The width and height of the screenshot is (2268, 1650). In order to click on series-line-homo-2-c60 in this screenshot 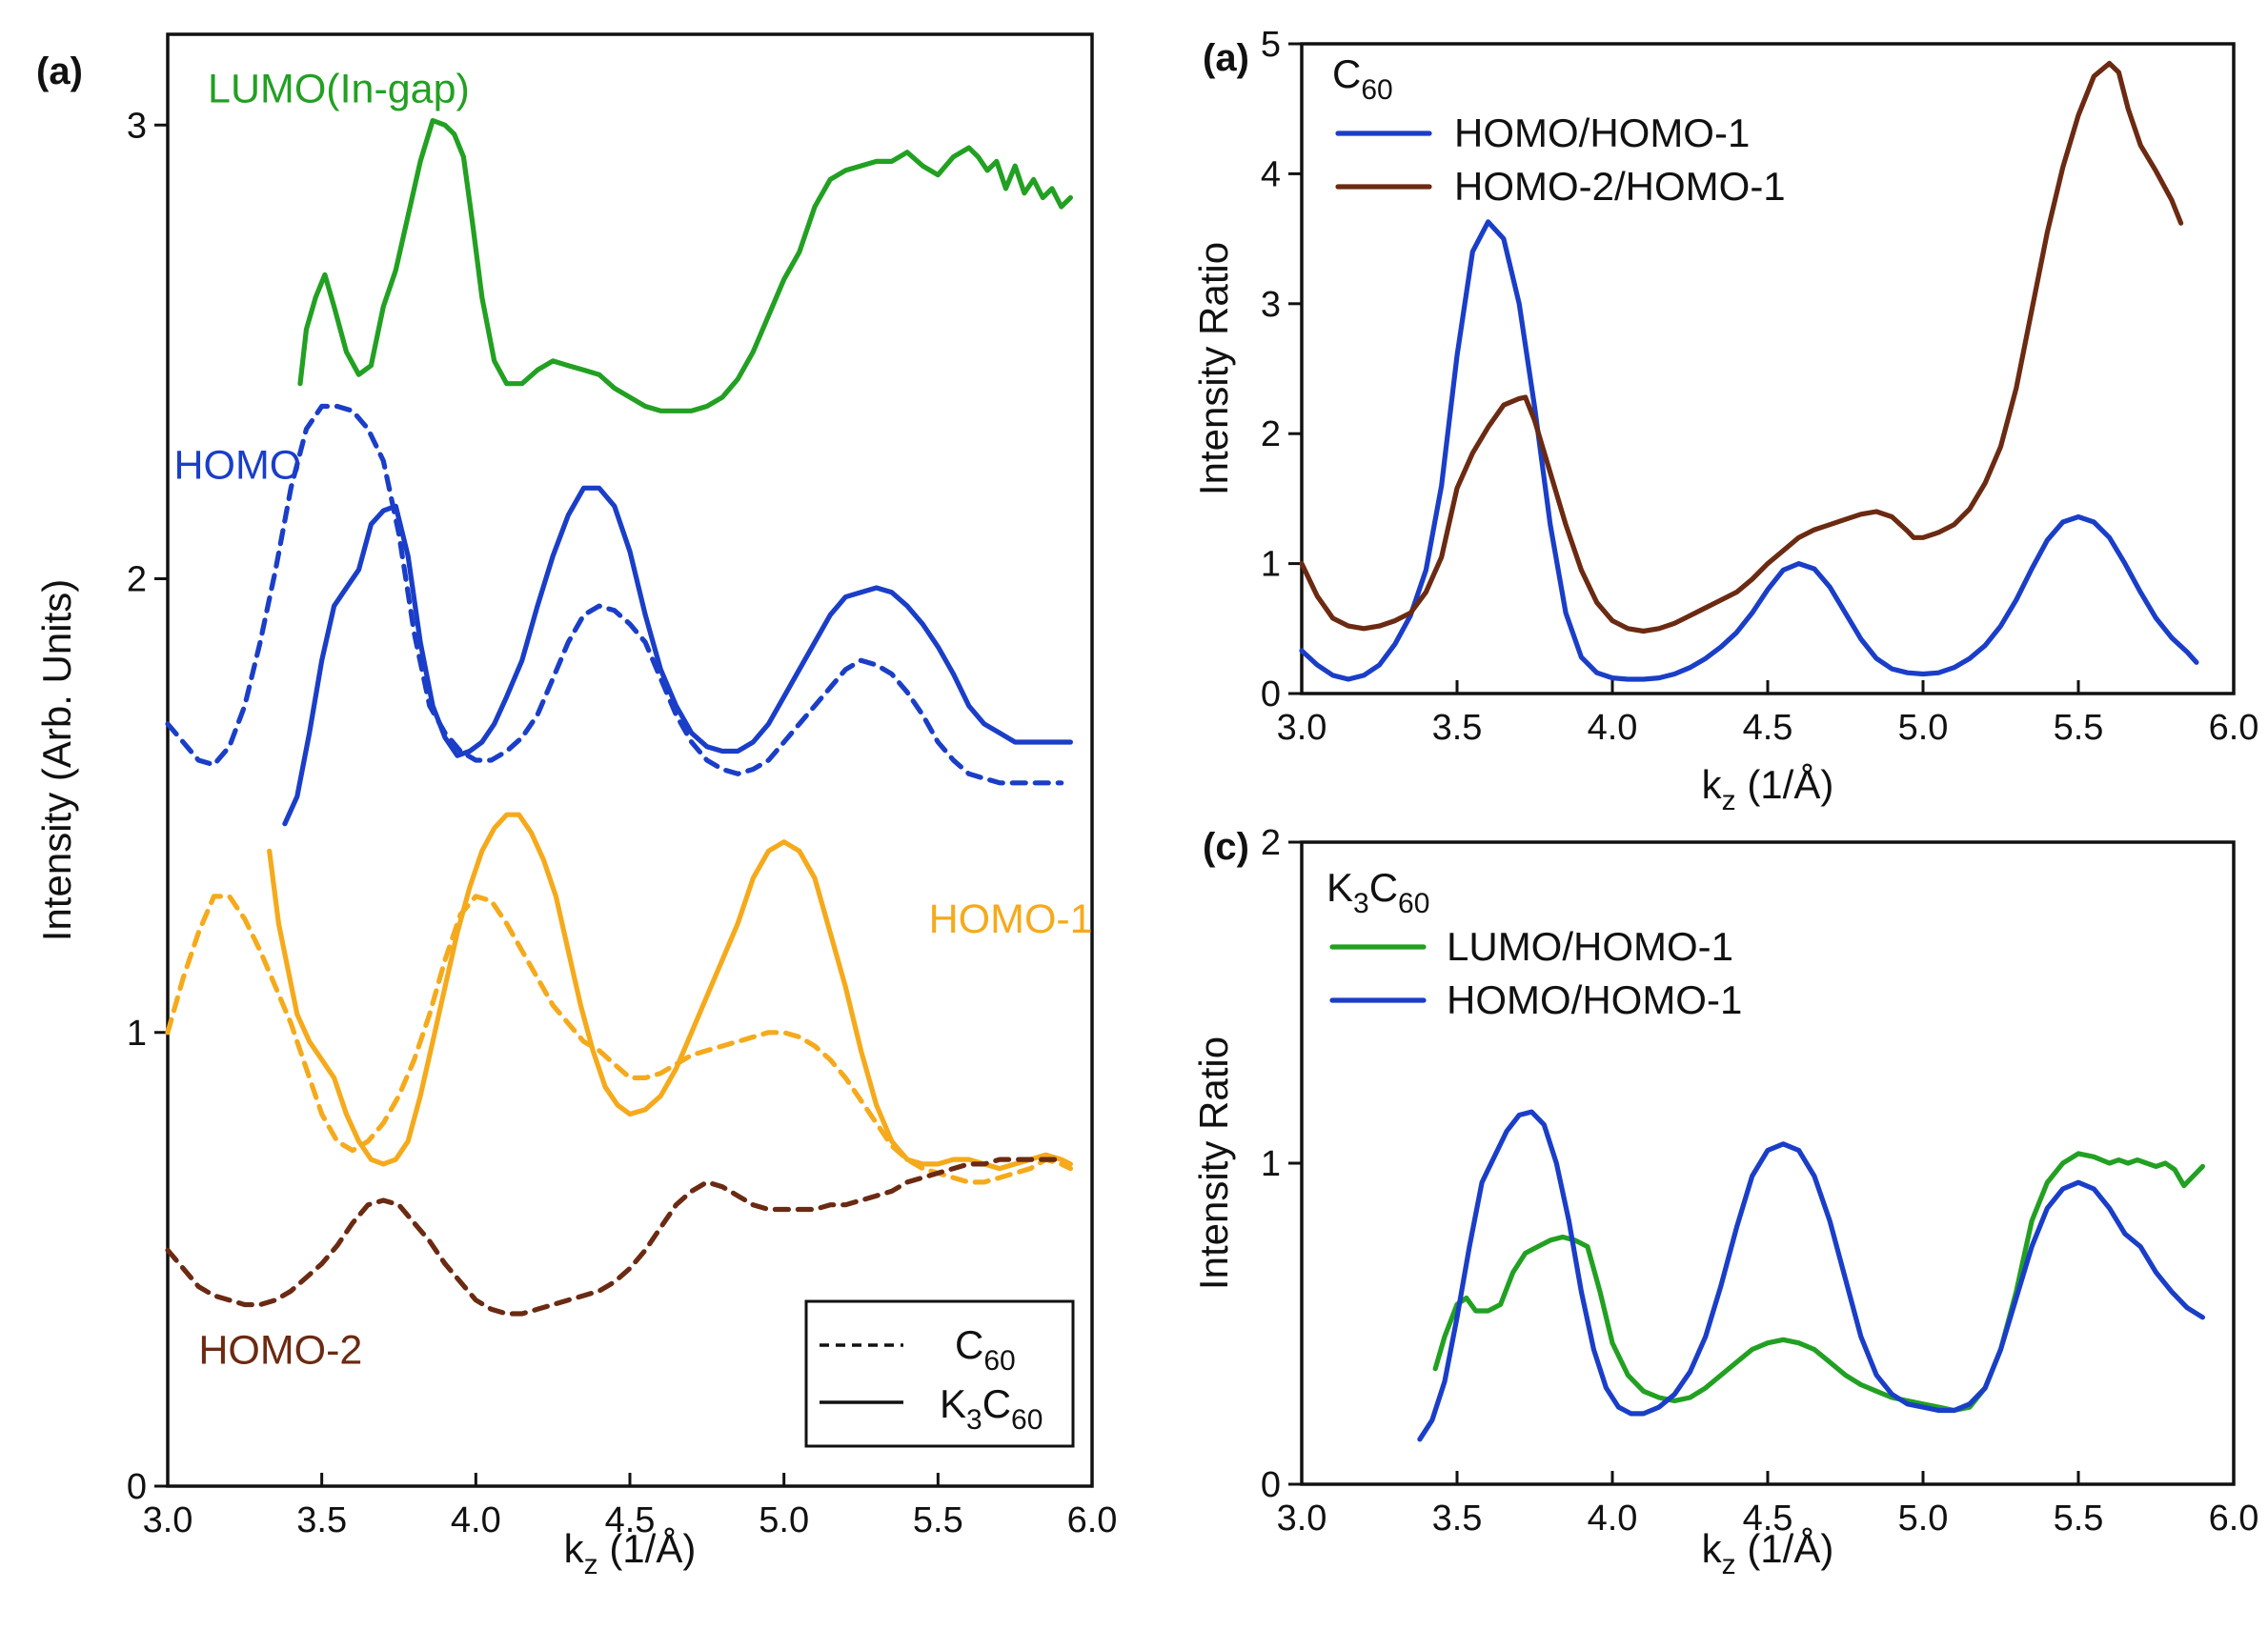, I will do `click(614, 1237)`.